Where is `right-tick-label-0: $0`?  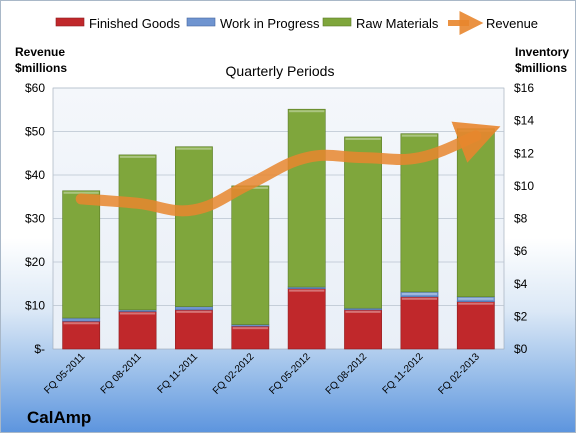
right-tick-label-0: $0 is located at coordinates (521, 349).